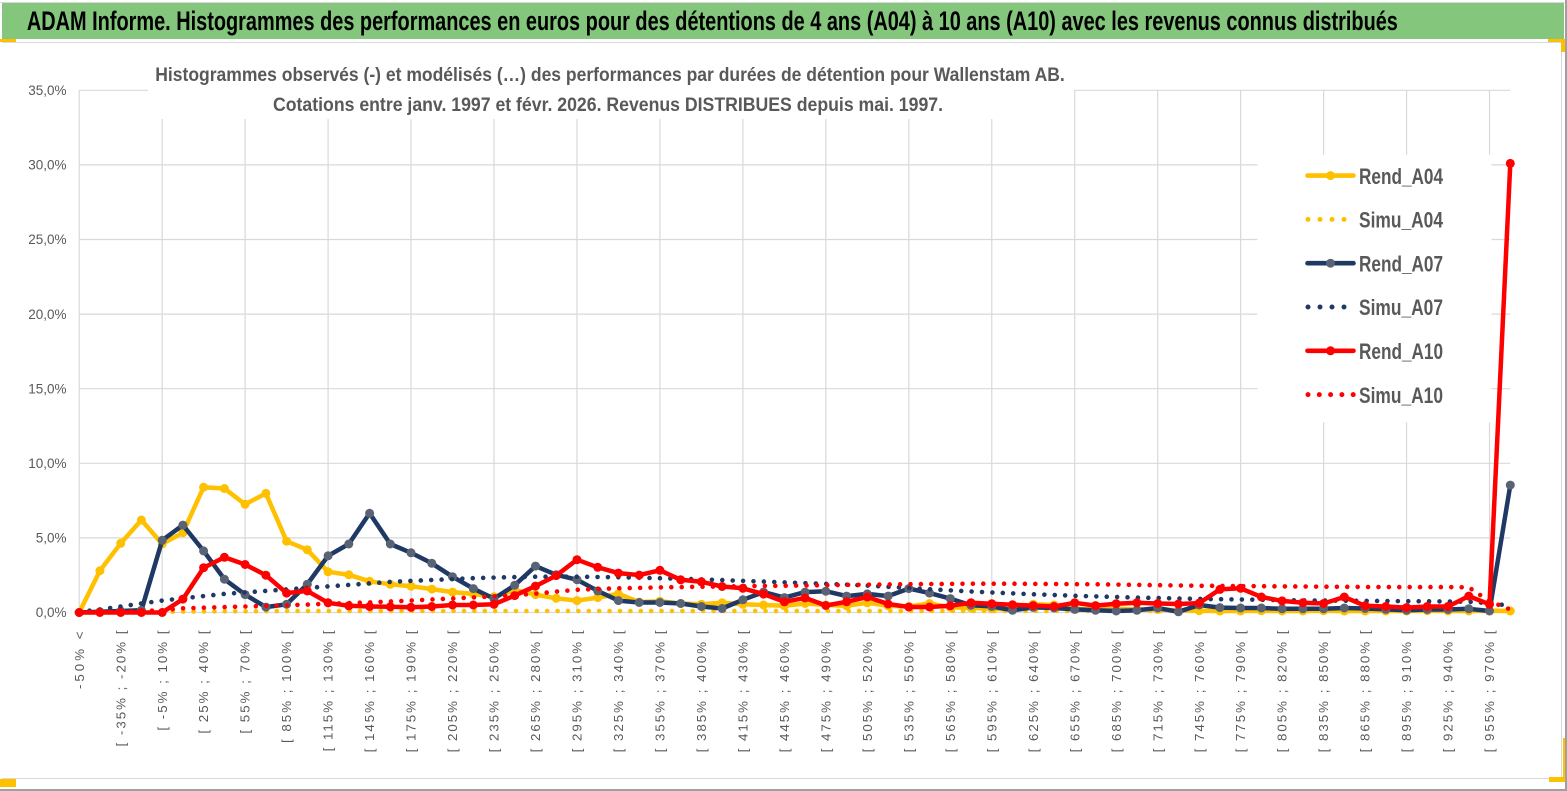 Image resolution: width=1567 pixels, height=791 pixels. What do you see at coordinates (452, 691) in the screenshot?
I see `svg-text: [ 205% ; 220% [` at bounding box center [452, 691].